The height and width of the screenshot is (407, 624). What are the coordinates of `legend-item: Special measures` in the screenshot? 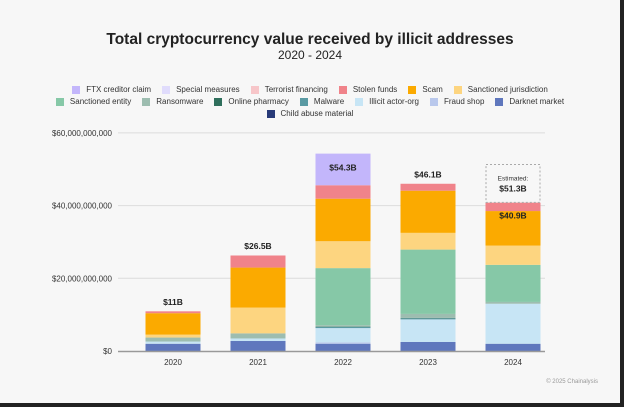 It's located at (201, 89).